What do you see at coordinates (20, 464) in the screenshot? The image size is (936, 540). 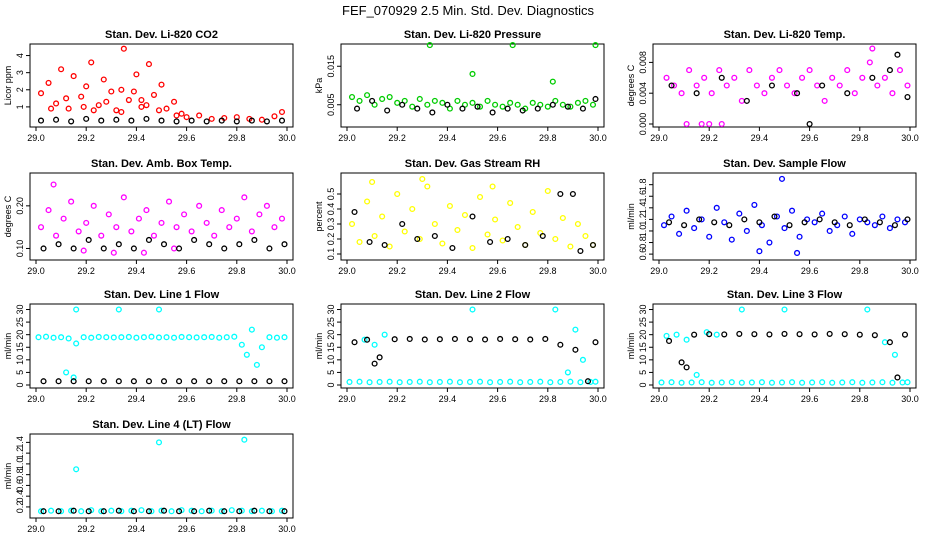 I see `y-tick-label: 1.0` at bounding box center [20, 464].